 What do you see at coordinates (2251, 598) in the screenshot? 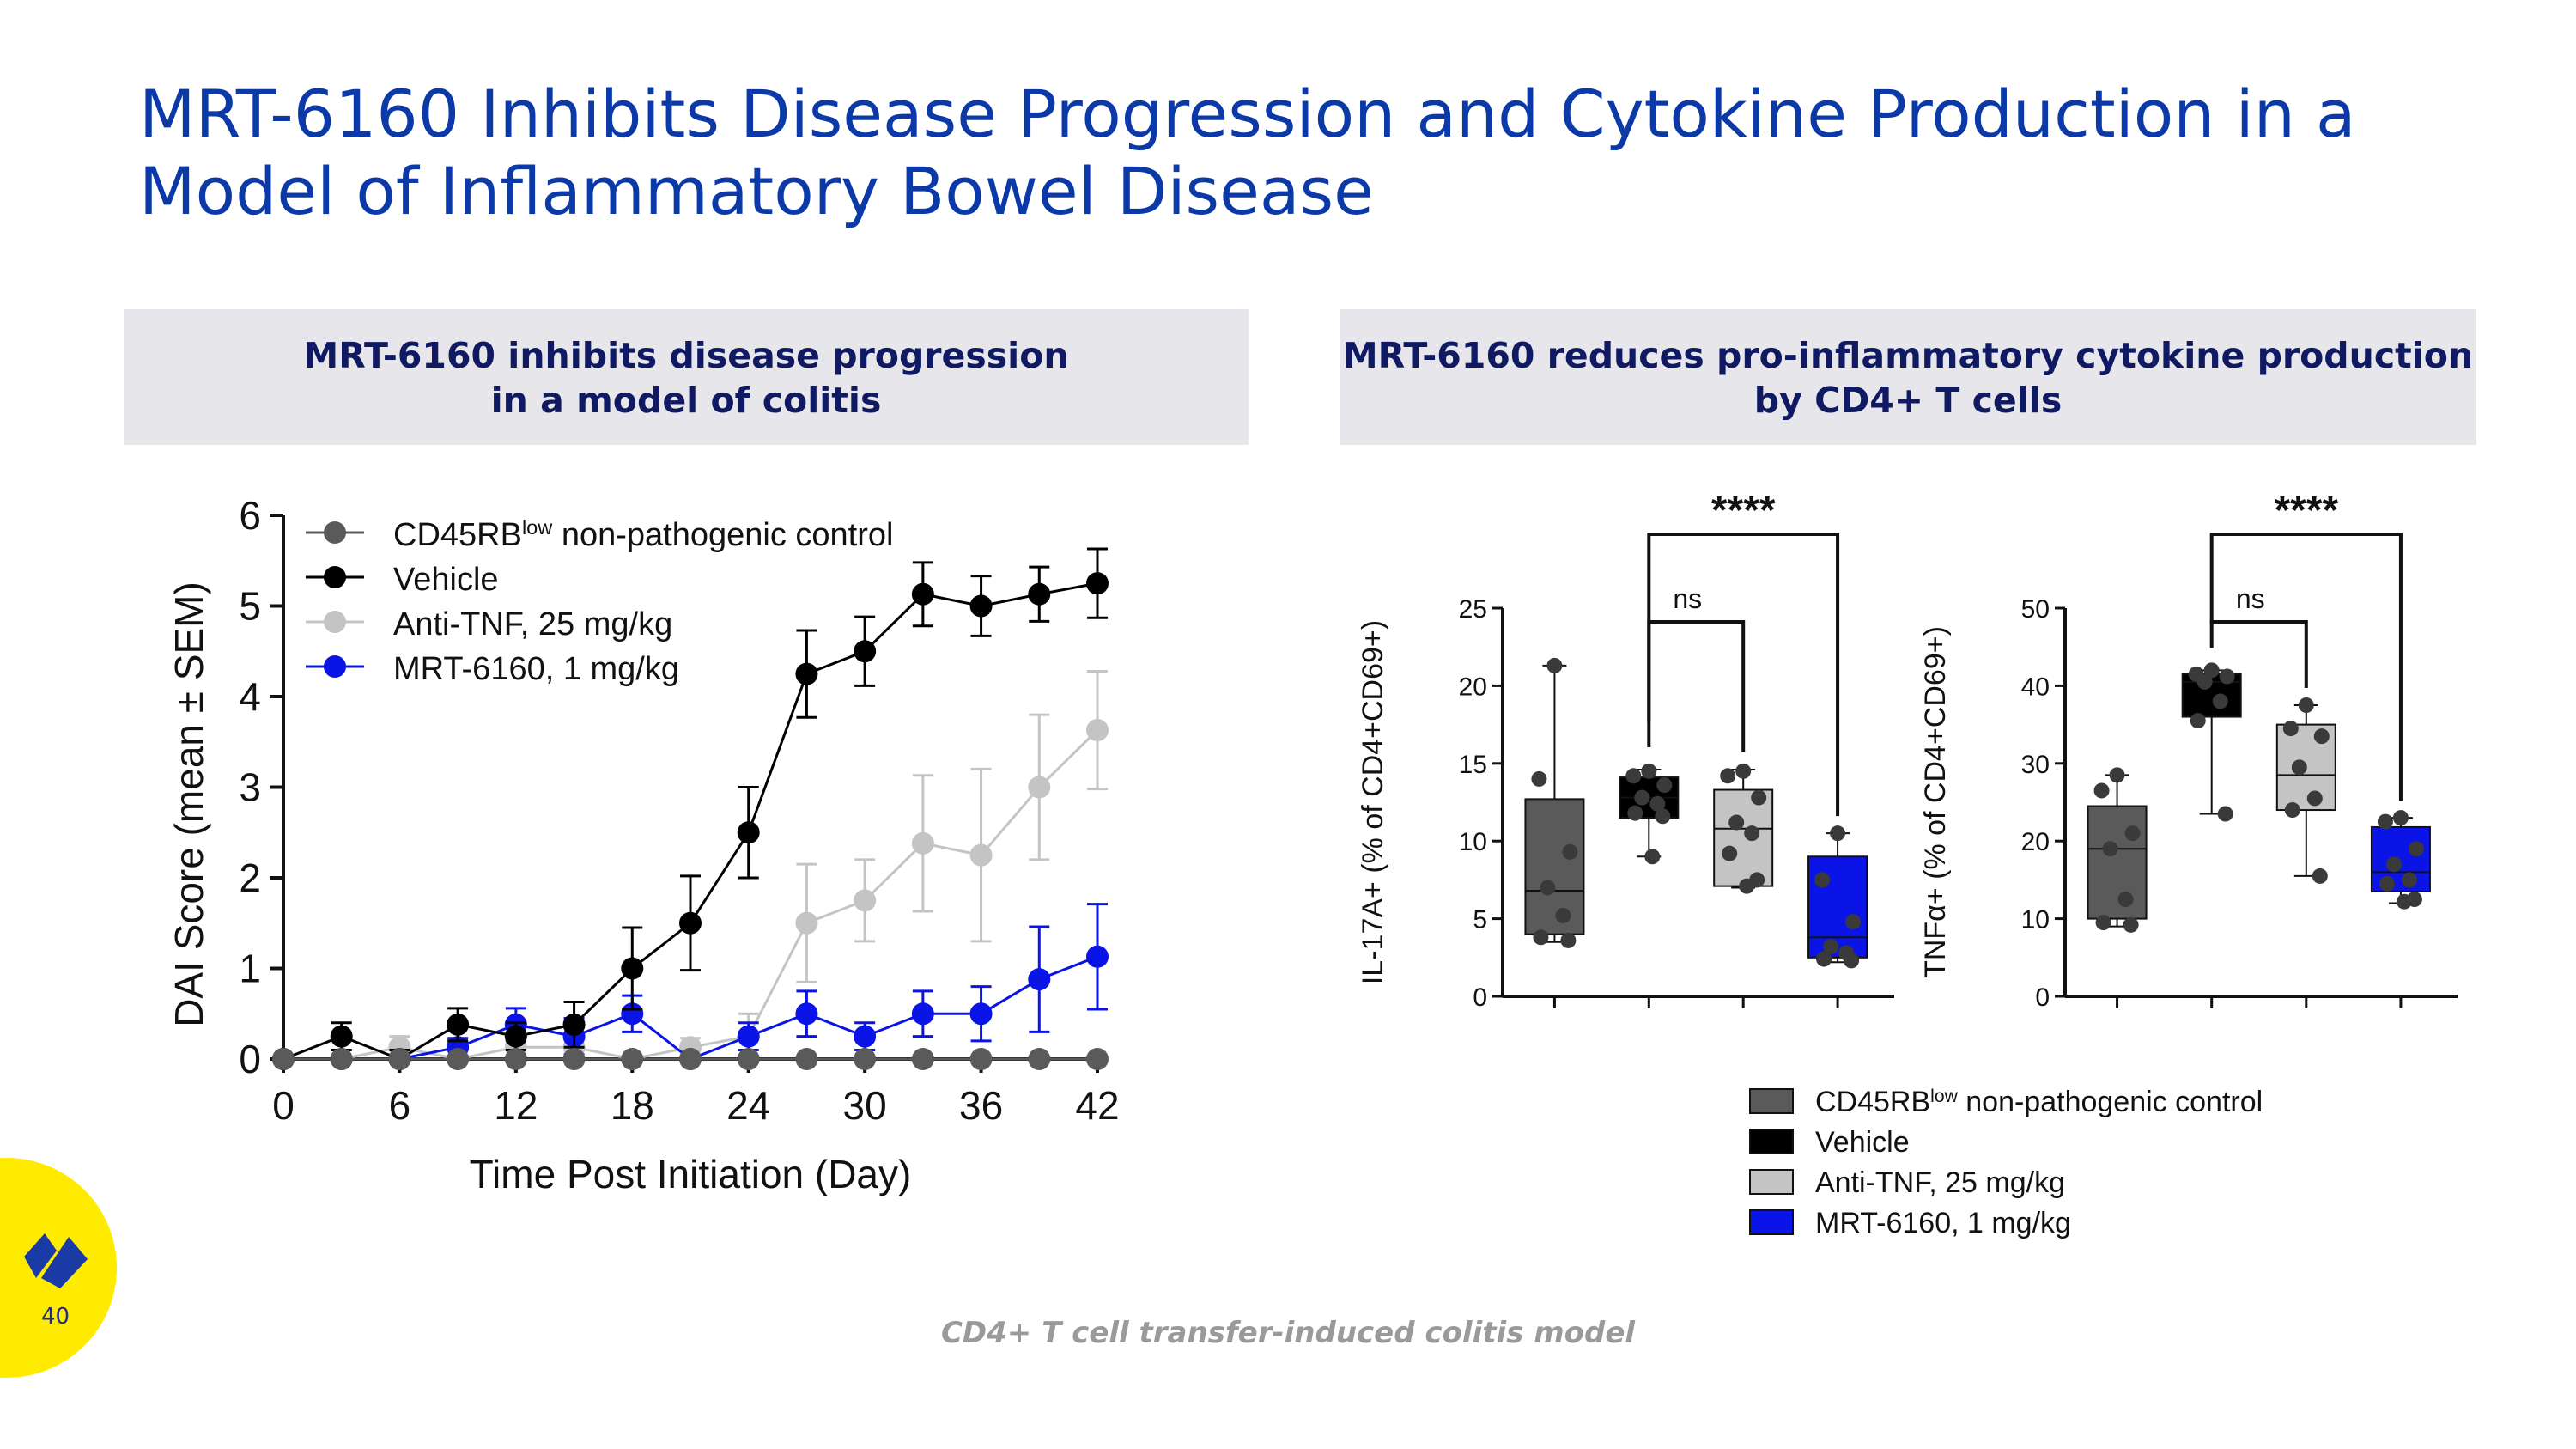
I see `tnfa-ns-label: ns` at bounding box center [2251, 598].